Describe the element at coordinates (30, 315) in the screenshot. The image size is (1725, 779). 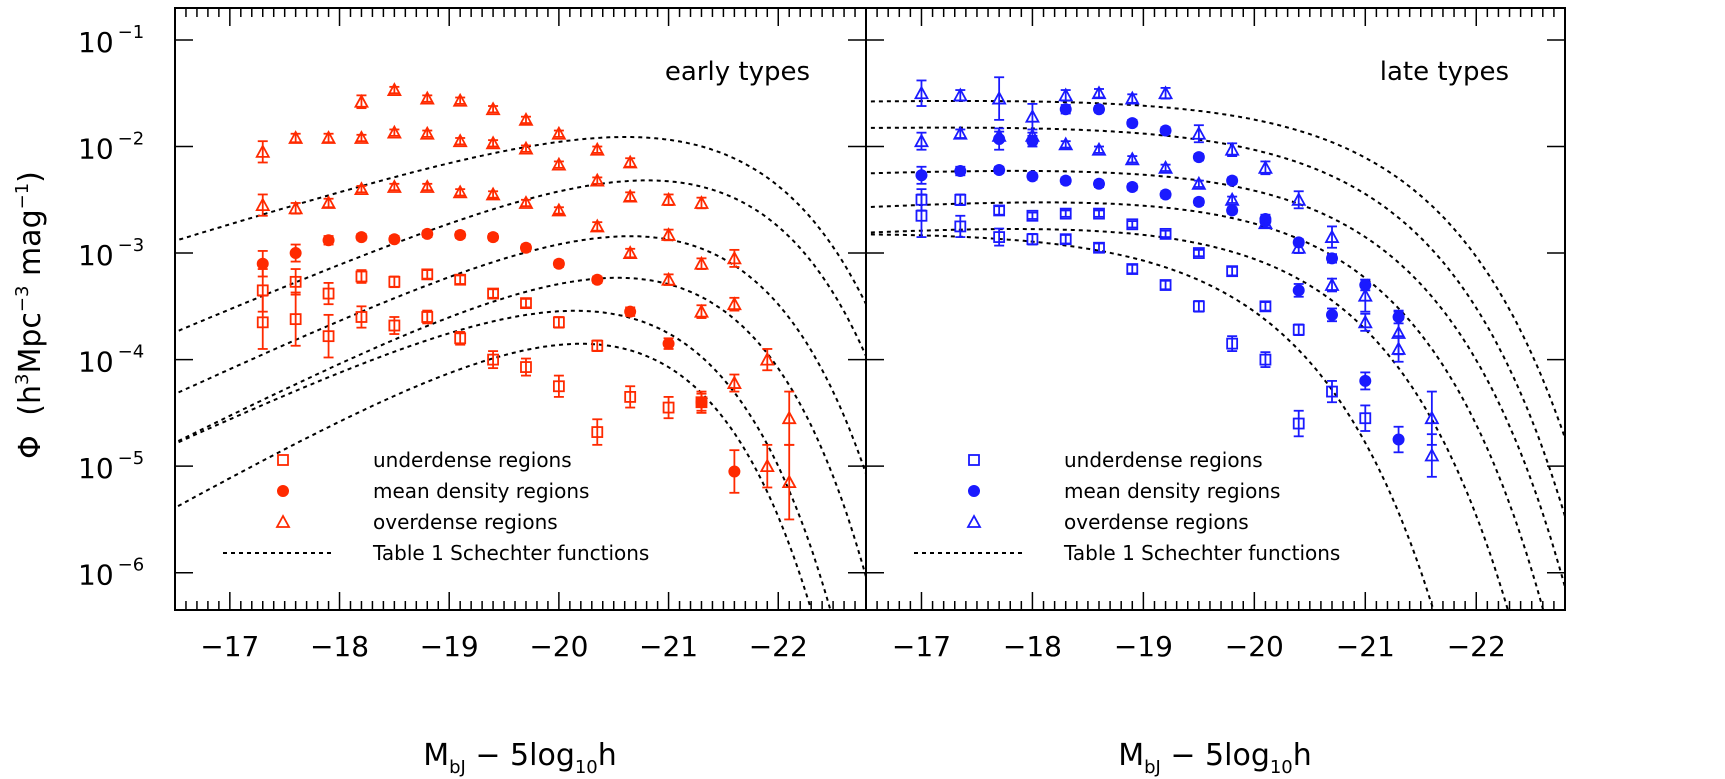
I see `y-axis-title: Φ (h3Mpc−3 mag−1)` at that location.